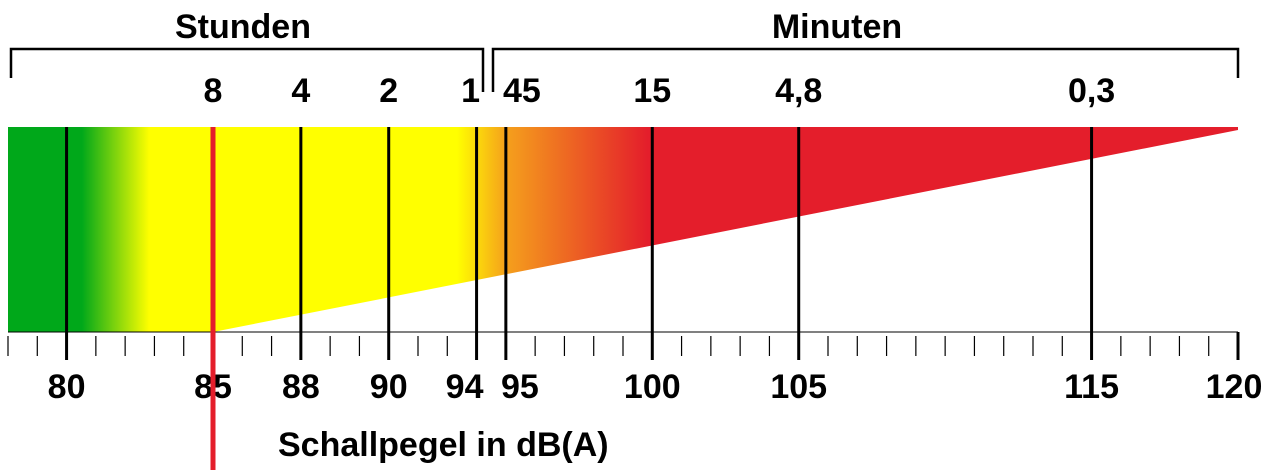  Describe the element at coordinates (470, 91) in the screenshot. I see `duration-label: 1` at that location.